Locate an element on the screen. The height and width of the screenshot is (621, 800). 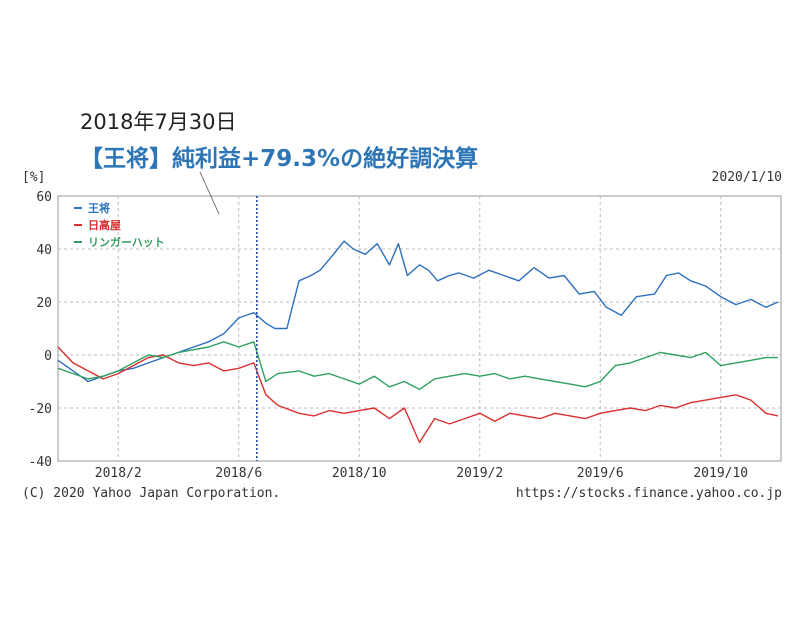
annotation-headline: 【王将】純利益+79.3%の絶好調決算 is located at coordinates (279, 159).